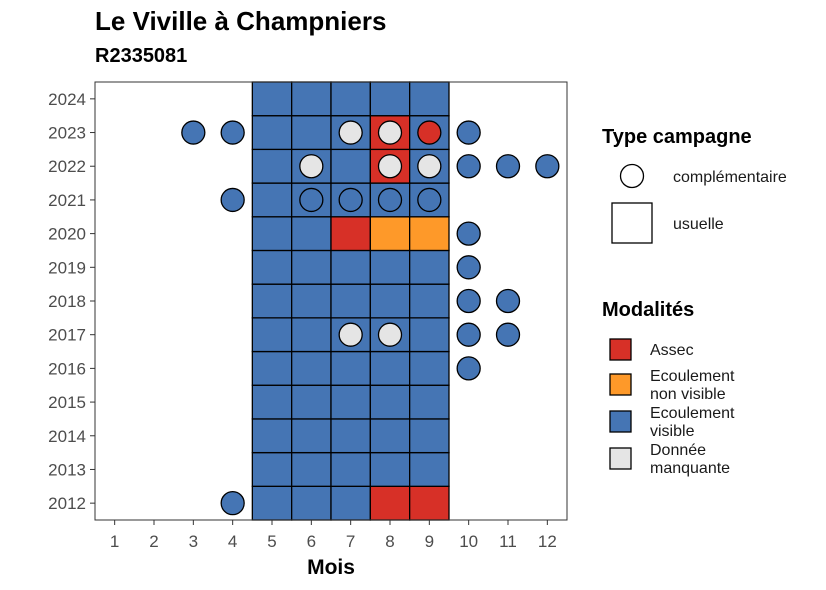 The height and width of the screenshot is (590, 826). Describe the element at coordinates (114, 541) in the screenshot. I see `x-tick-label-1: 1` at that location.